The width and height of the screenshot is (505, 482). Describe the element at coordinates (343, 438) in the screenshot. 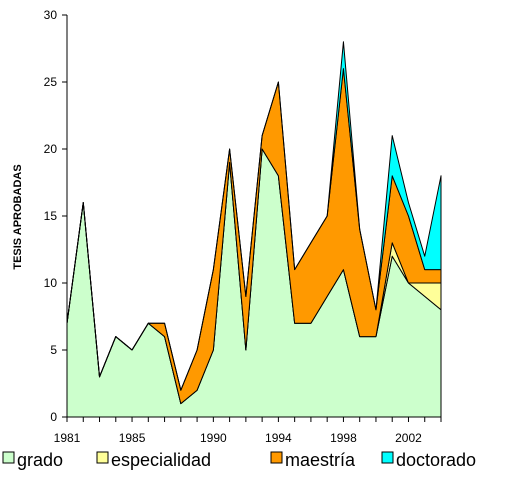

I see `x-tick-label: 1998` at that location.